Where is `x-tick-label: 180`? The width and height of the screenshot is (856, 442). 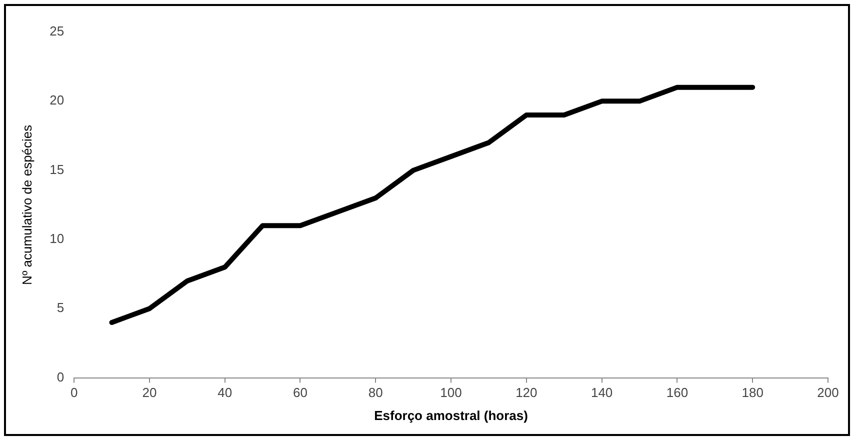
x-tick-label: 180 is located at coordinates (753, 392).